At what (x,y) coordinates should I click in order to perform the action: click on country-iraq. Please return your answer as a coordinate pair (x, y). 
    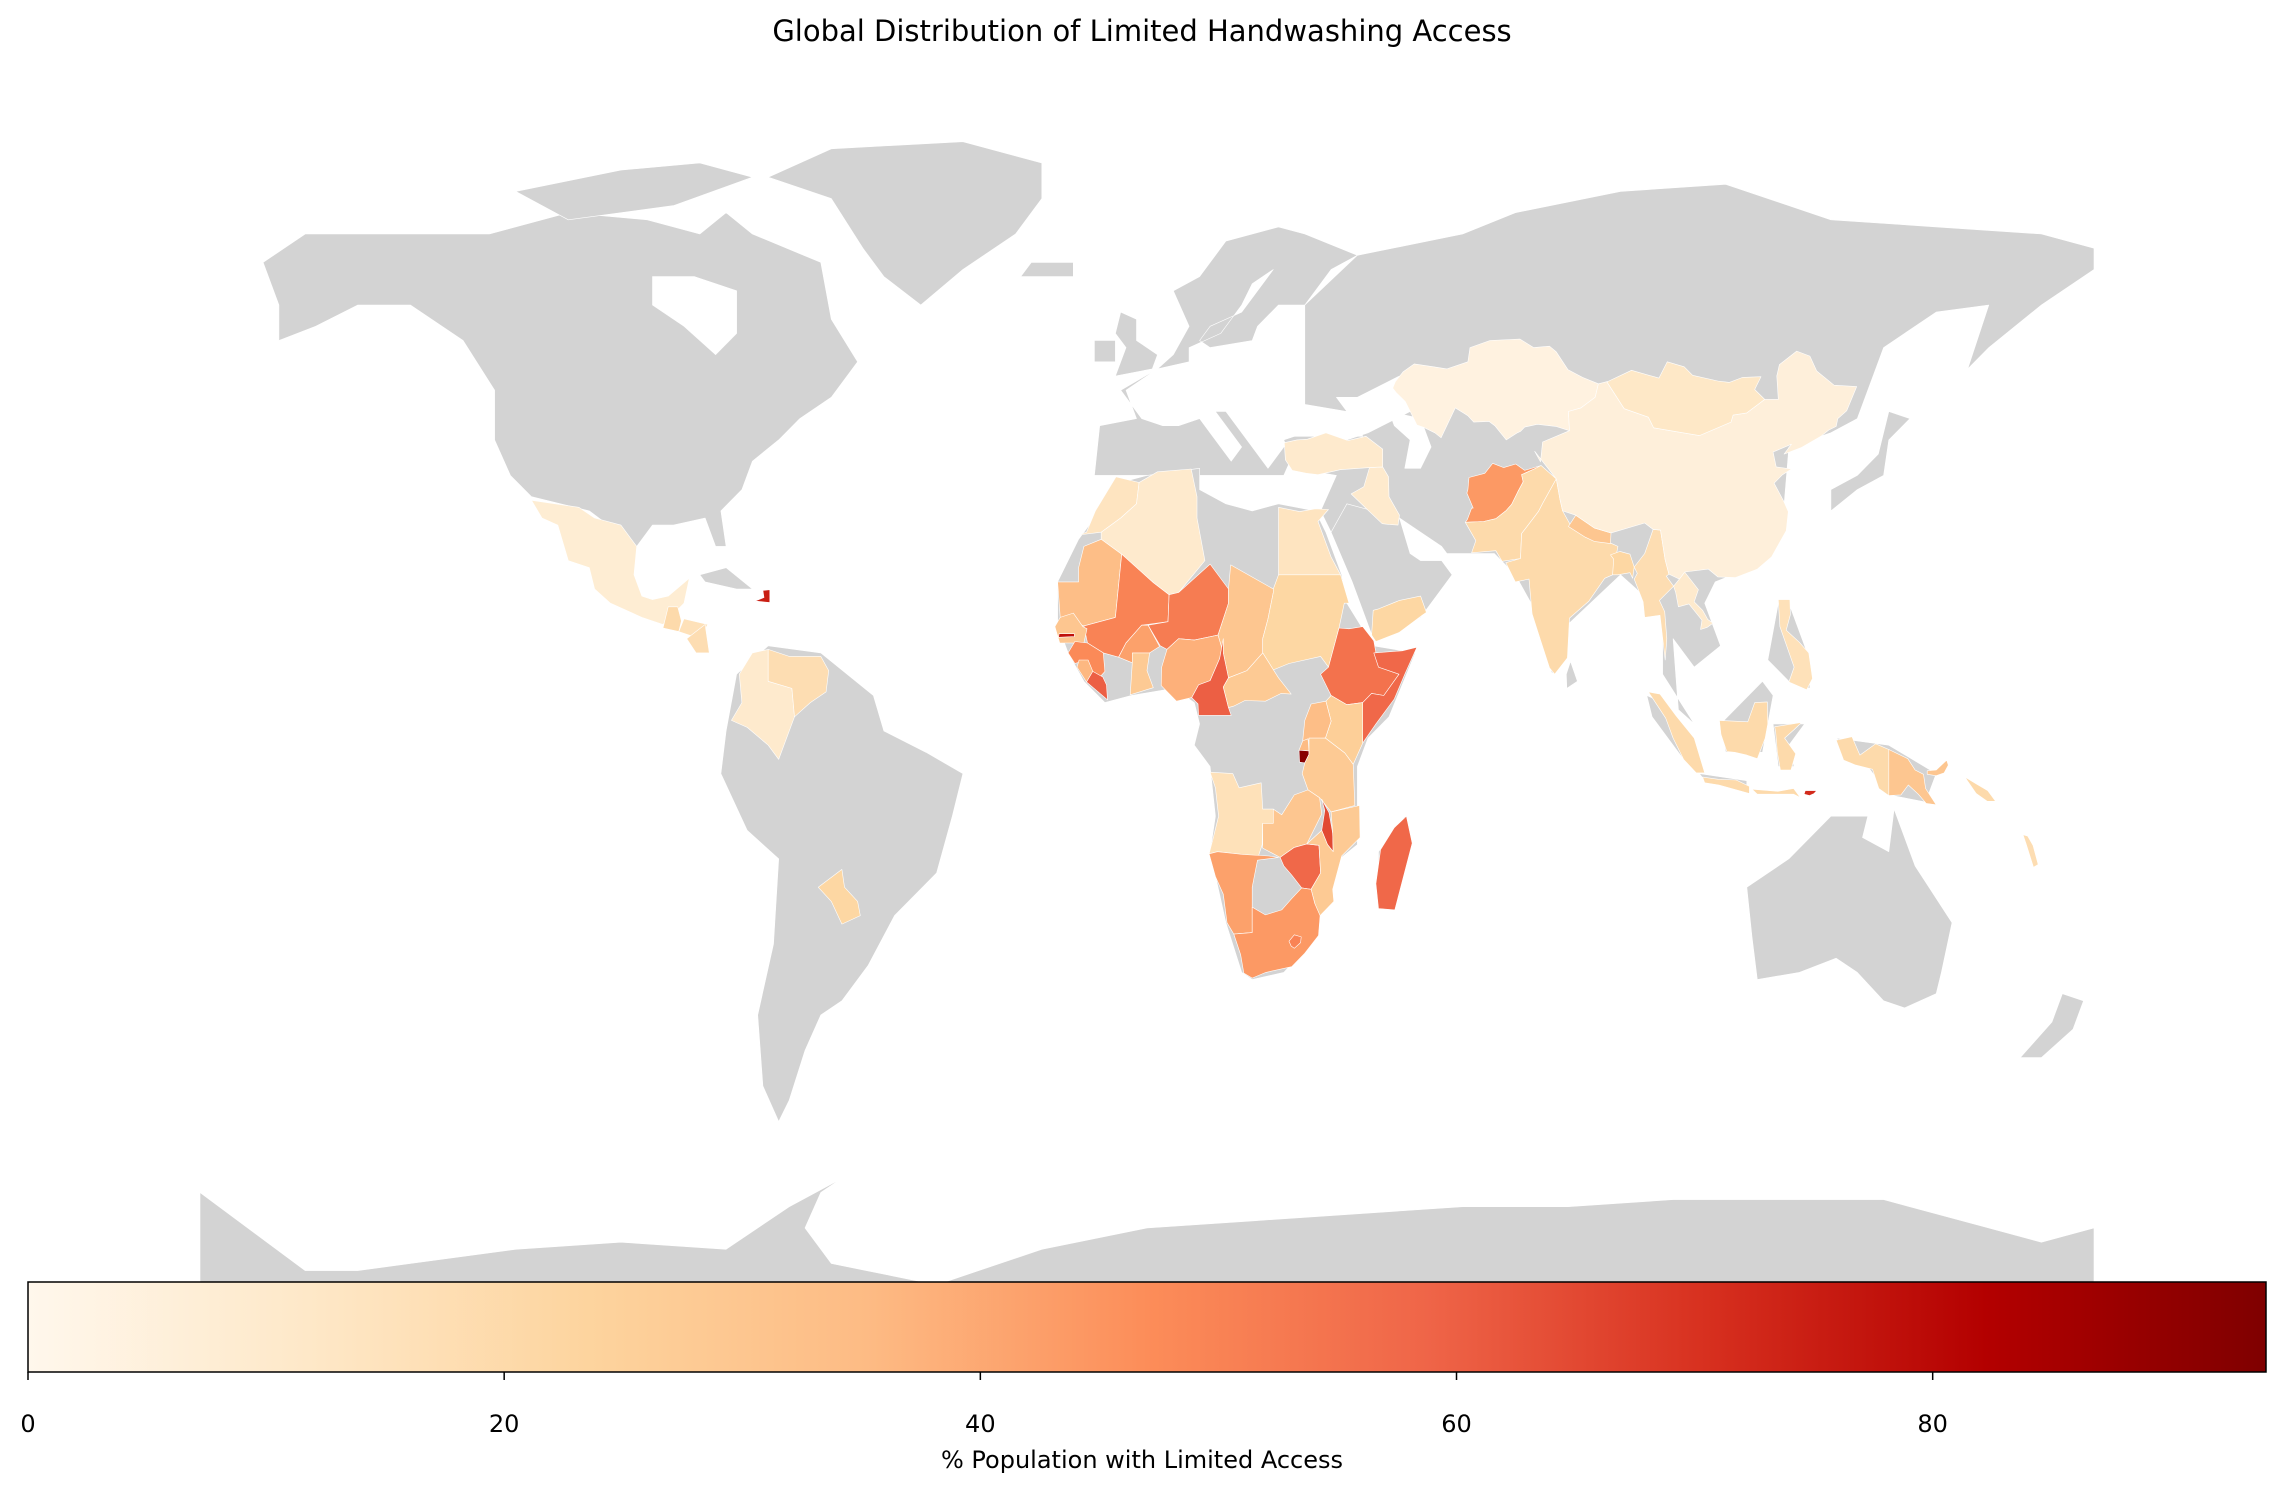
    Looking at the image, I should click on (1375, 496).